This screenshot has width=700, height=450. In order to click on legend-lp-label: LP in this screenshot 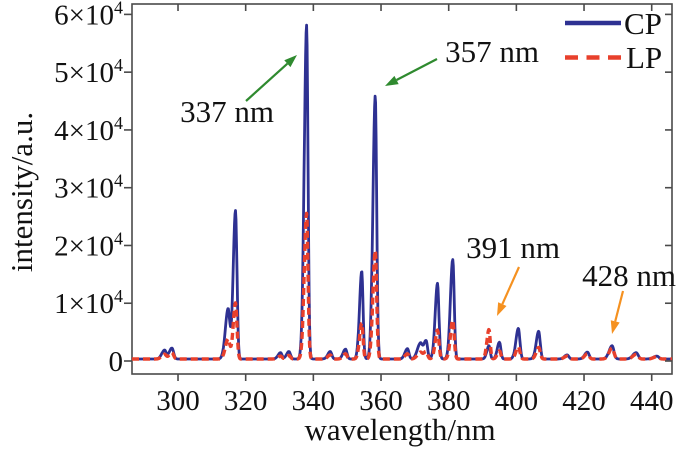, I will do `click(644, 57)`.